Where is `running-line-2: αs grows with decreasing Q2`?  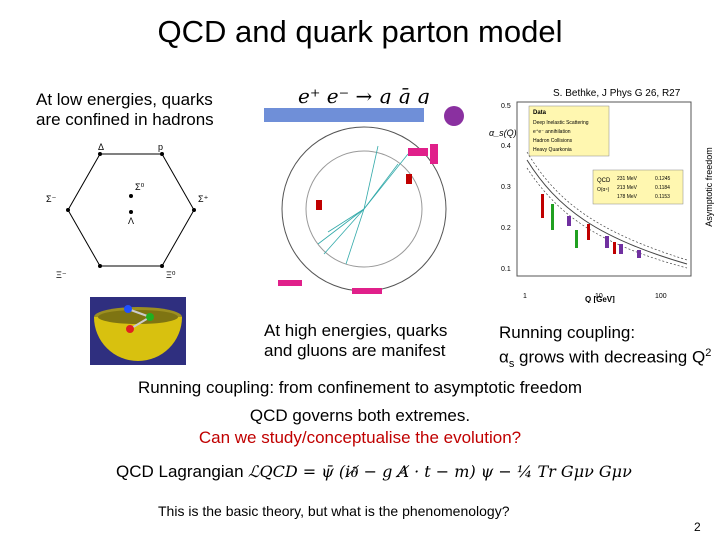 running-line-2: αs grows with decreasing Q2 is located at coordinates (606, 358).